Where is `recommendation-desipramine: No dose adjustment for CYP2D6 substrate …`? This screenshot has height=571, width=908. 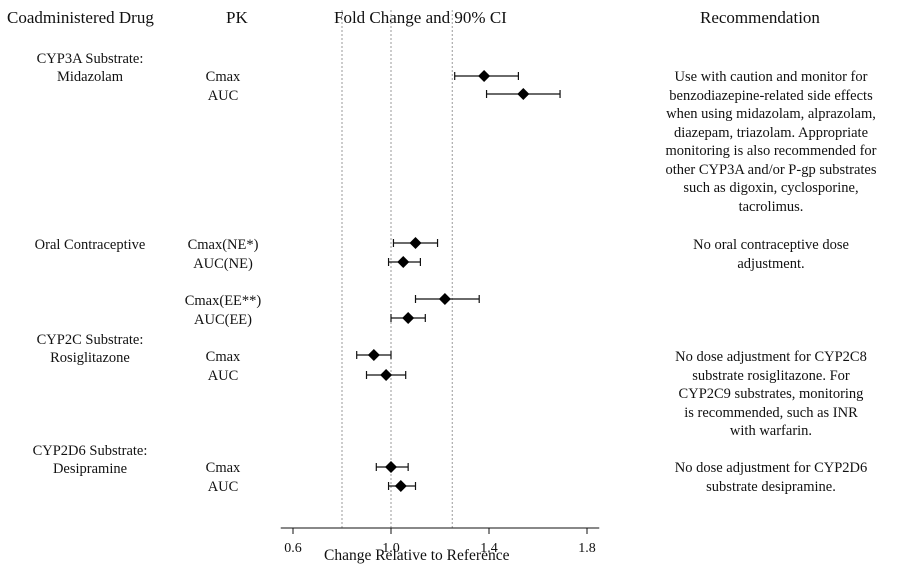
recommendation-desipramine: No dose adjustment for CYP2D6 substrate … is located at coordinates (771, 477).